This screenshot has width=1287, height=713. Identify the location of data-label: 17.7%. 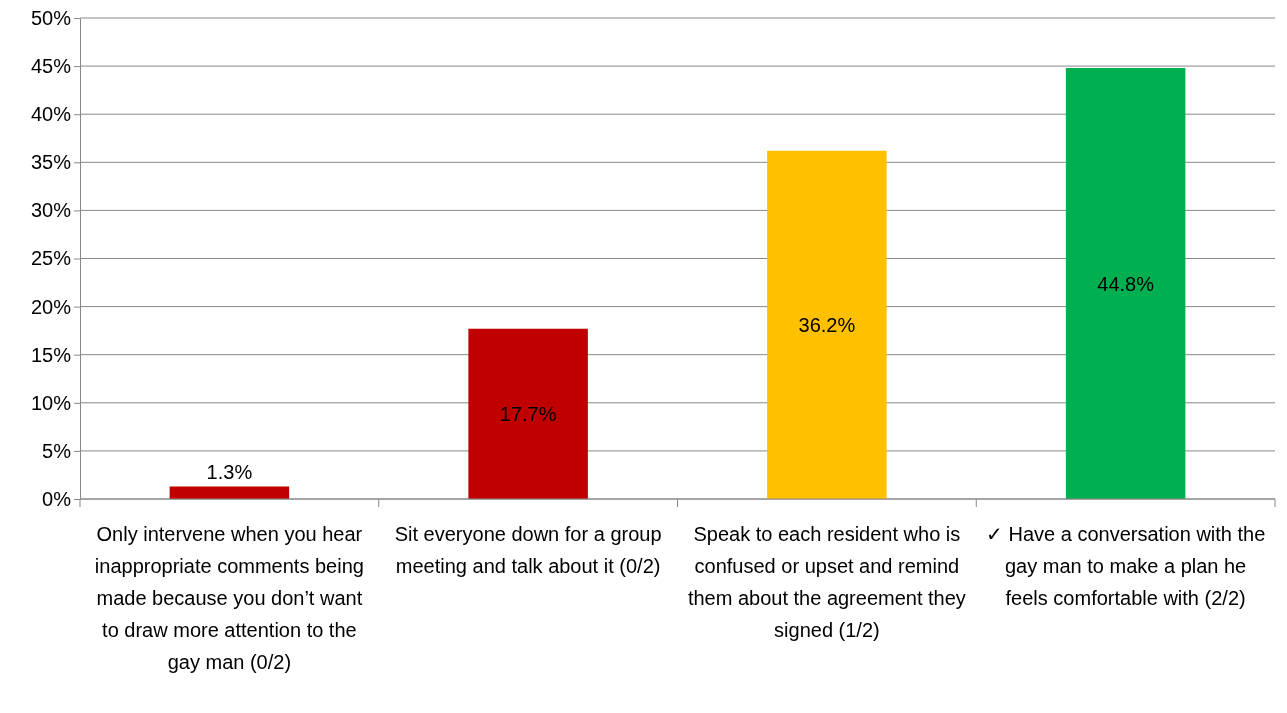
(528, 413).